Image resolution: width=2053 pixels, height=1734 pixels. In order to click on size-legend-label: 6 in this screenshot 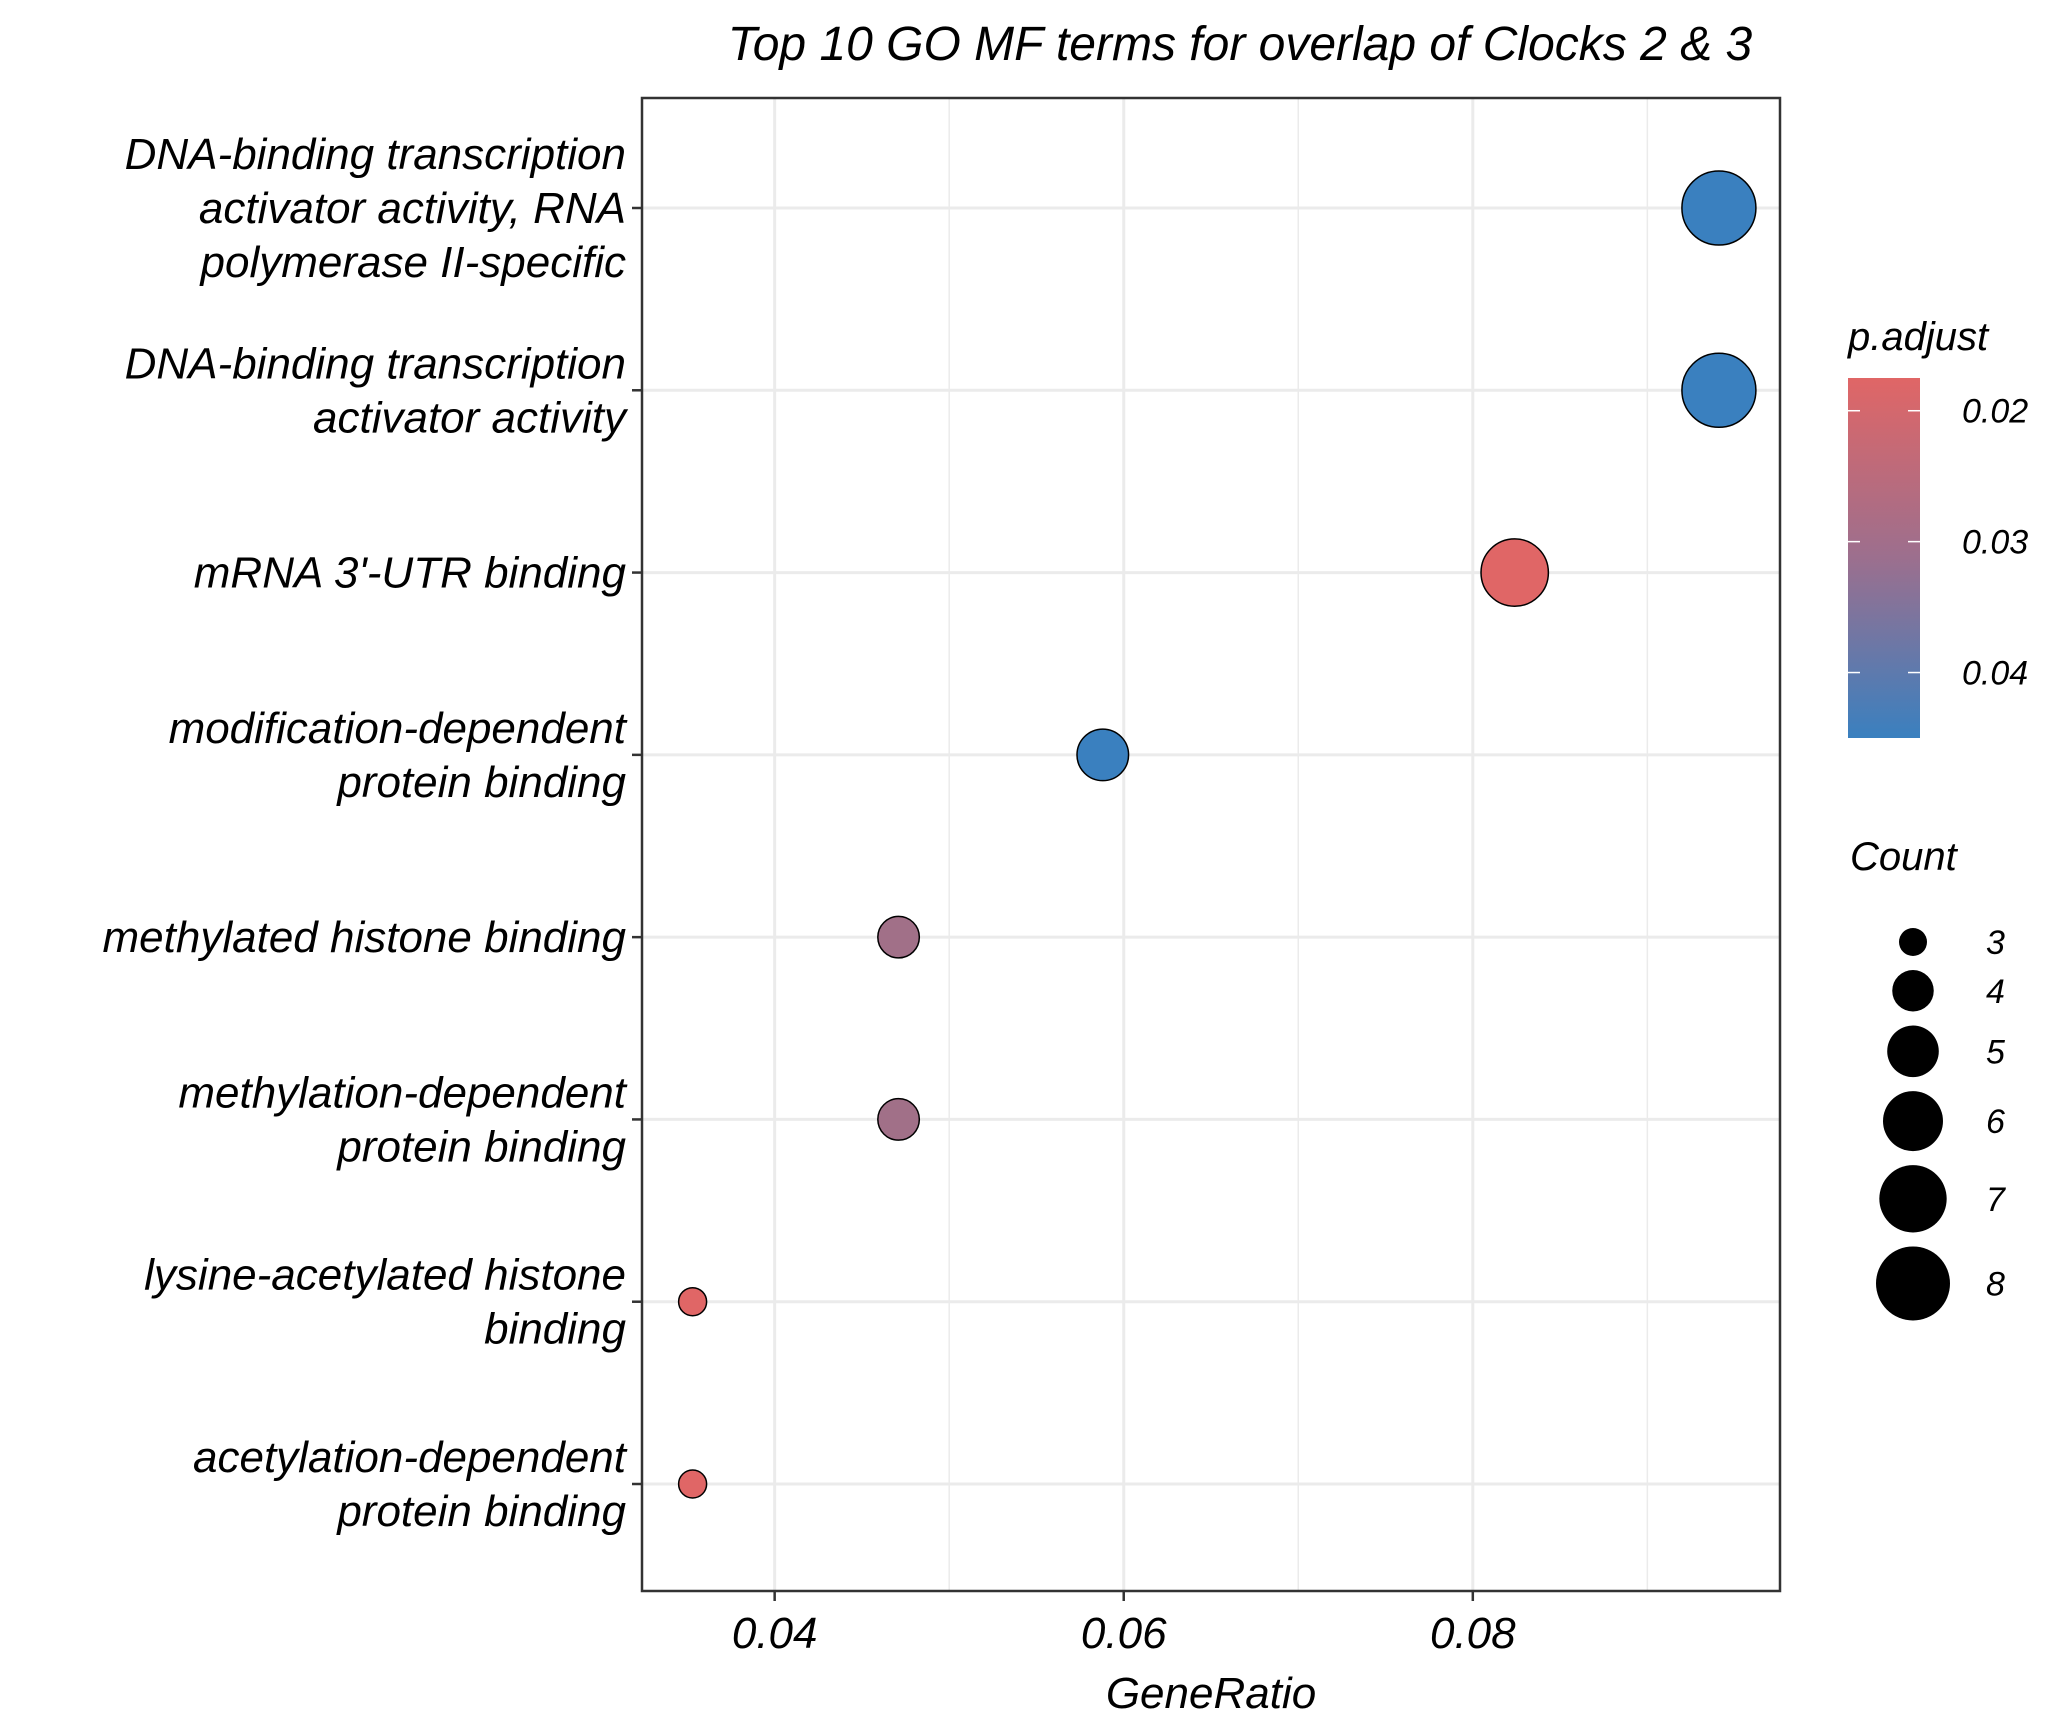, I will do `click(1995, 1122)`.